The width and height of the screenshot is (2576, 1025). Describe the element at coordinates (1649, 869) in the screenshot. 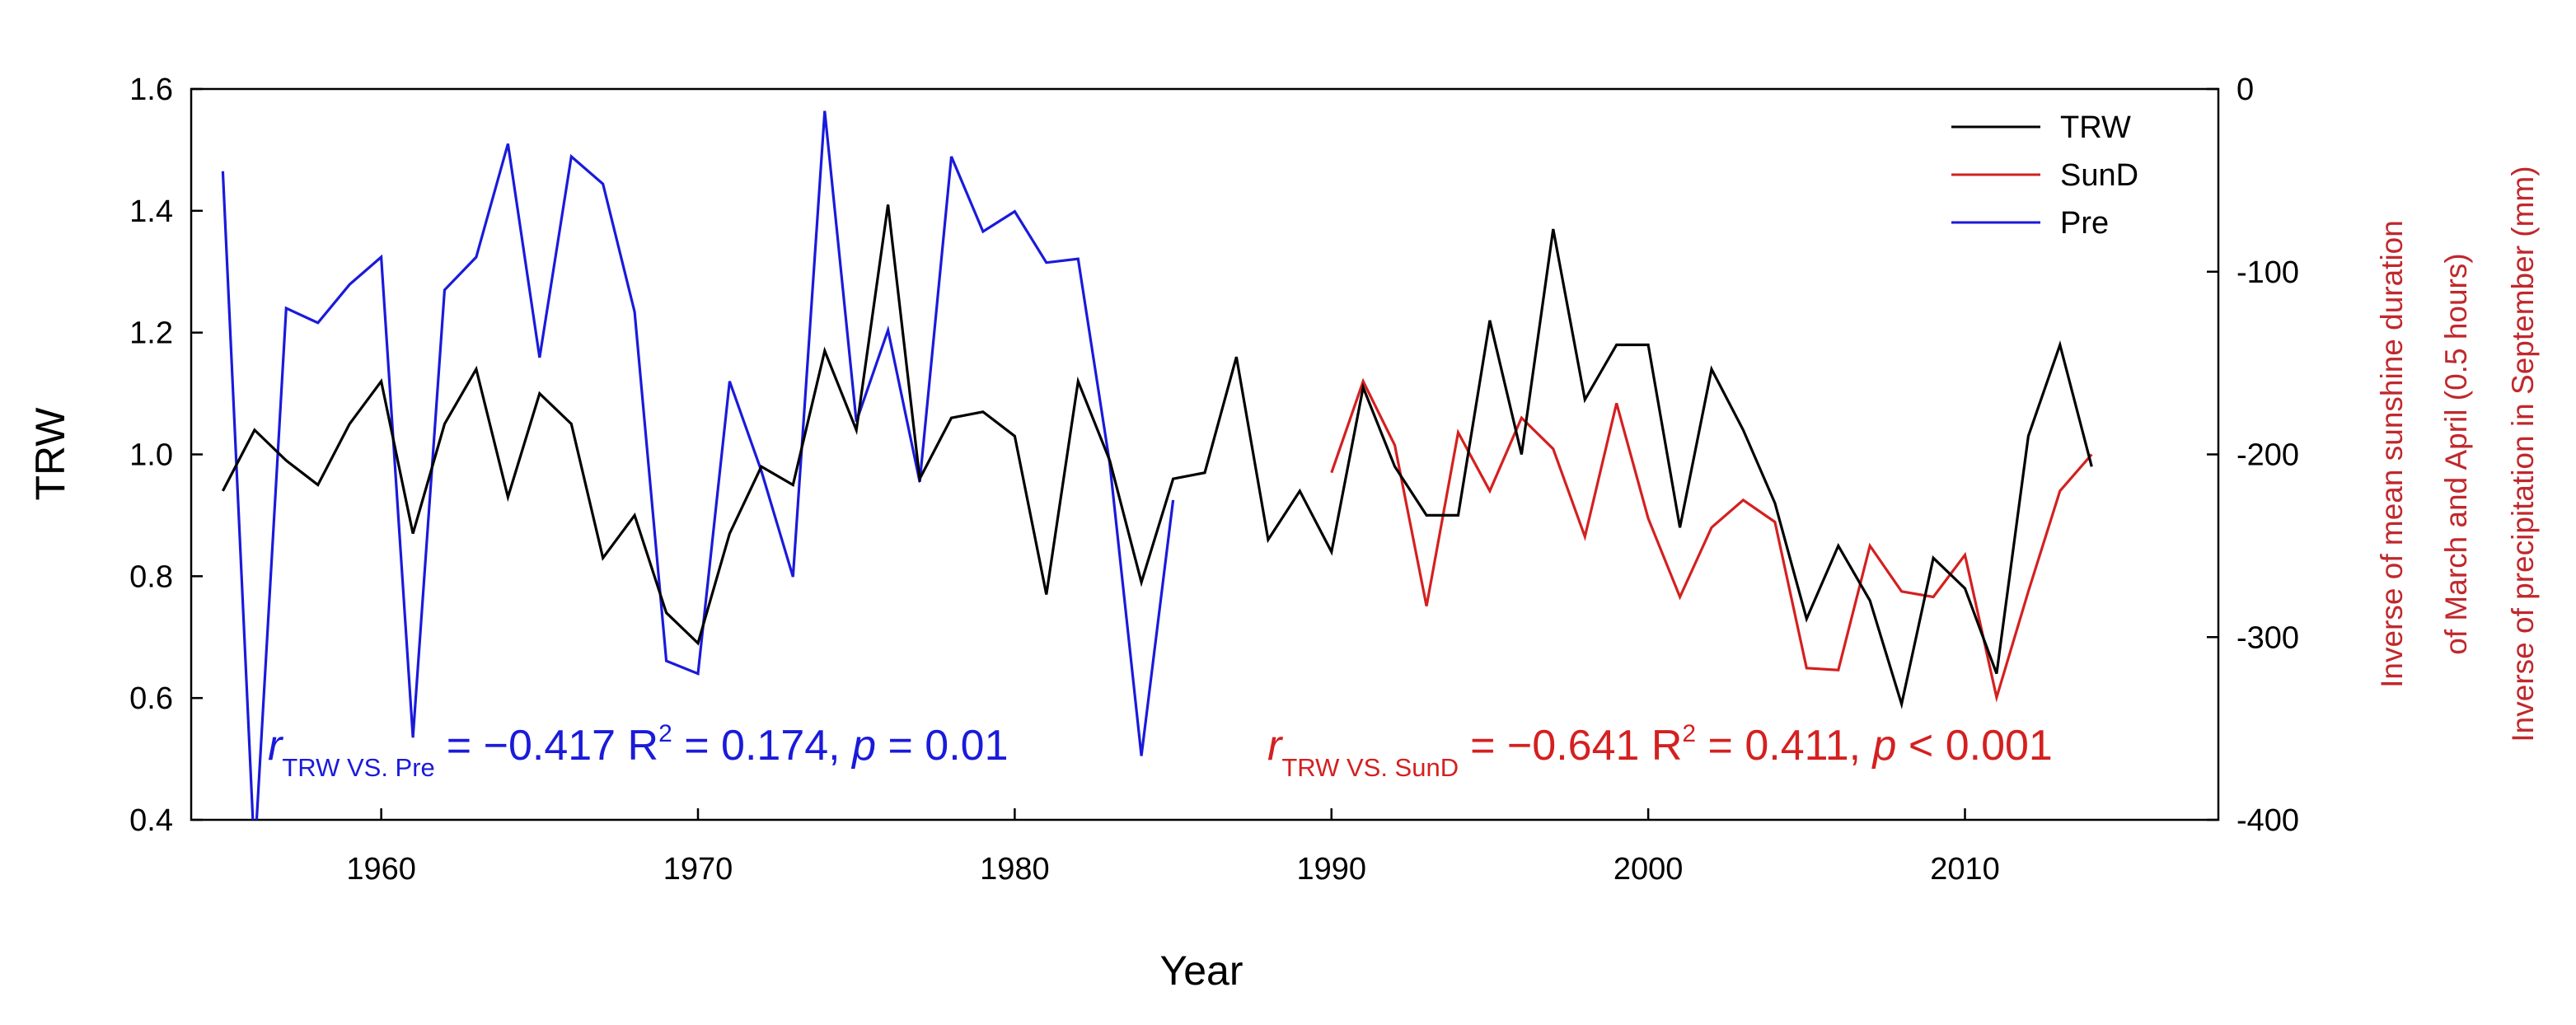

I see `x-tick-label: 2000` at that location.